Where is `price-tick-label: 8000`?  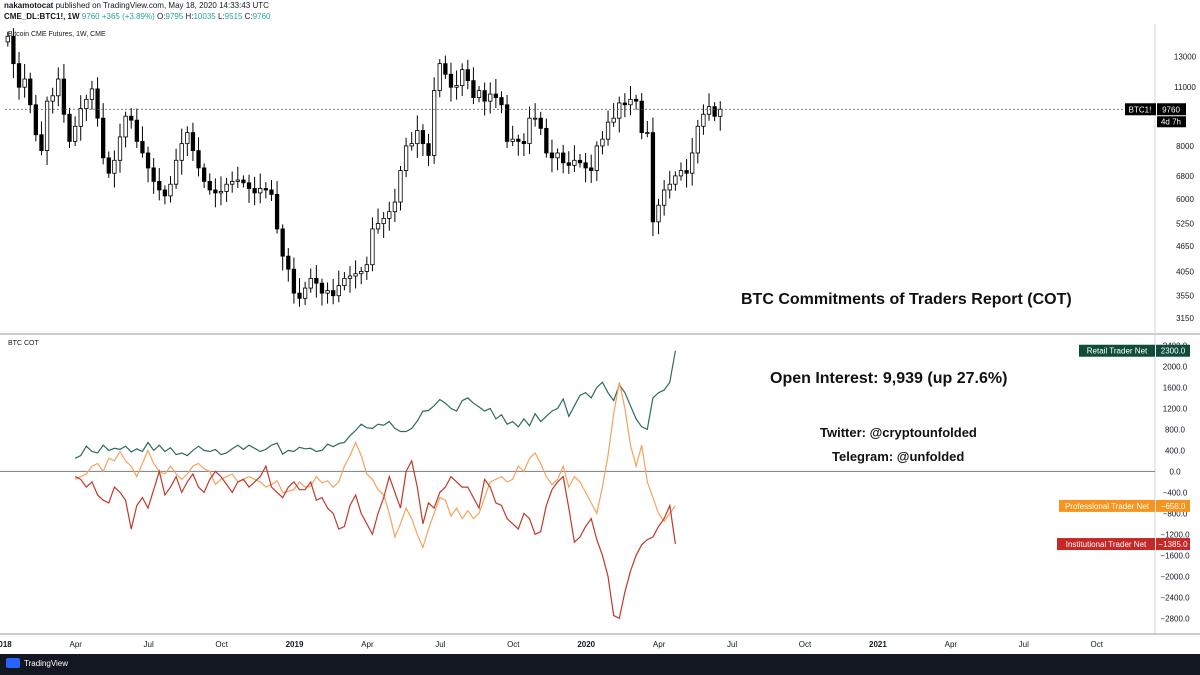 price-tick-label: 8000 is located at coordinates (1185, 146).